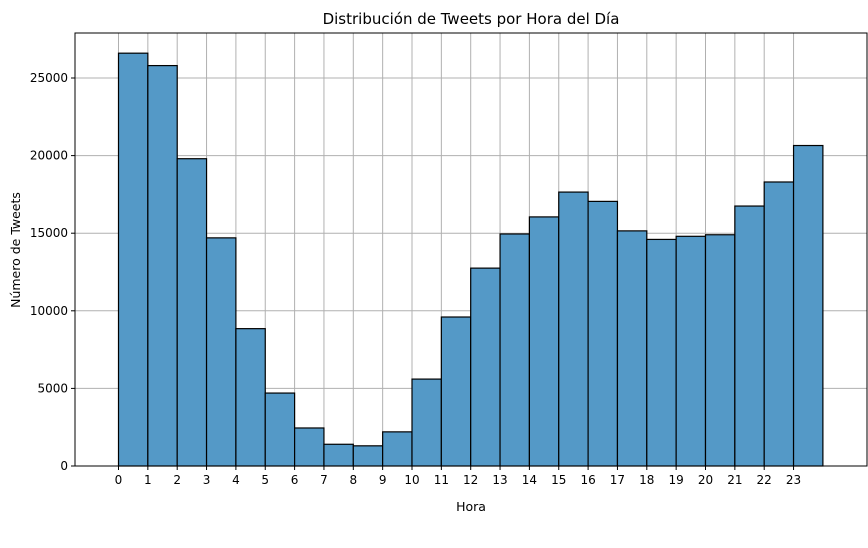 Image resolution: width=868 pixels, height=548 pixels. What do you see at coordinates (265, 480) in the screenshot?
I see `x-tick-label: 5` at bounding box center [265, 480].